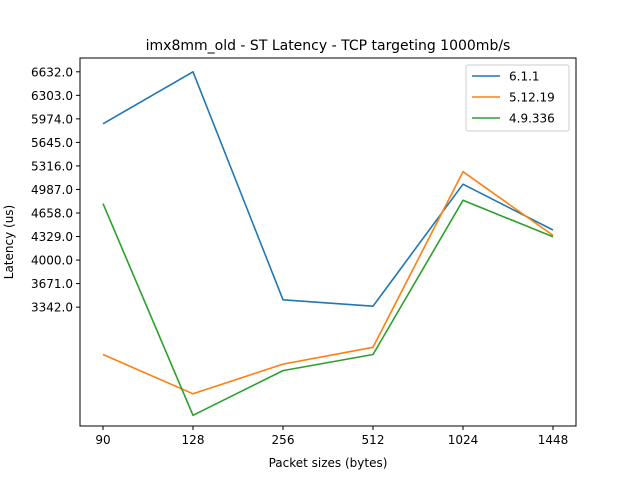 Image resolution: width=640 pixels, height=480 pixels. I want to click on x-tick-label: 90, so click(102, 440).